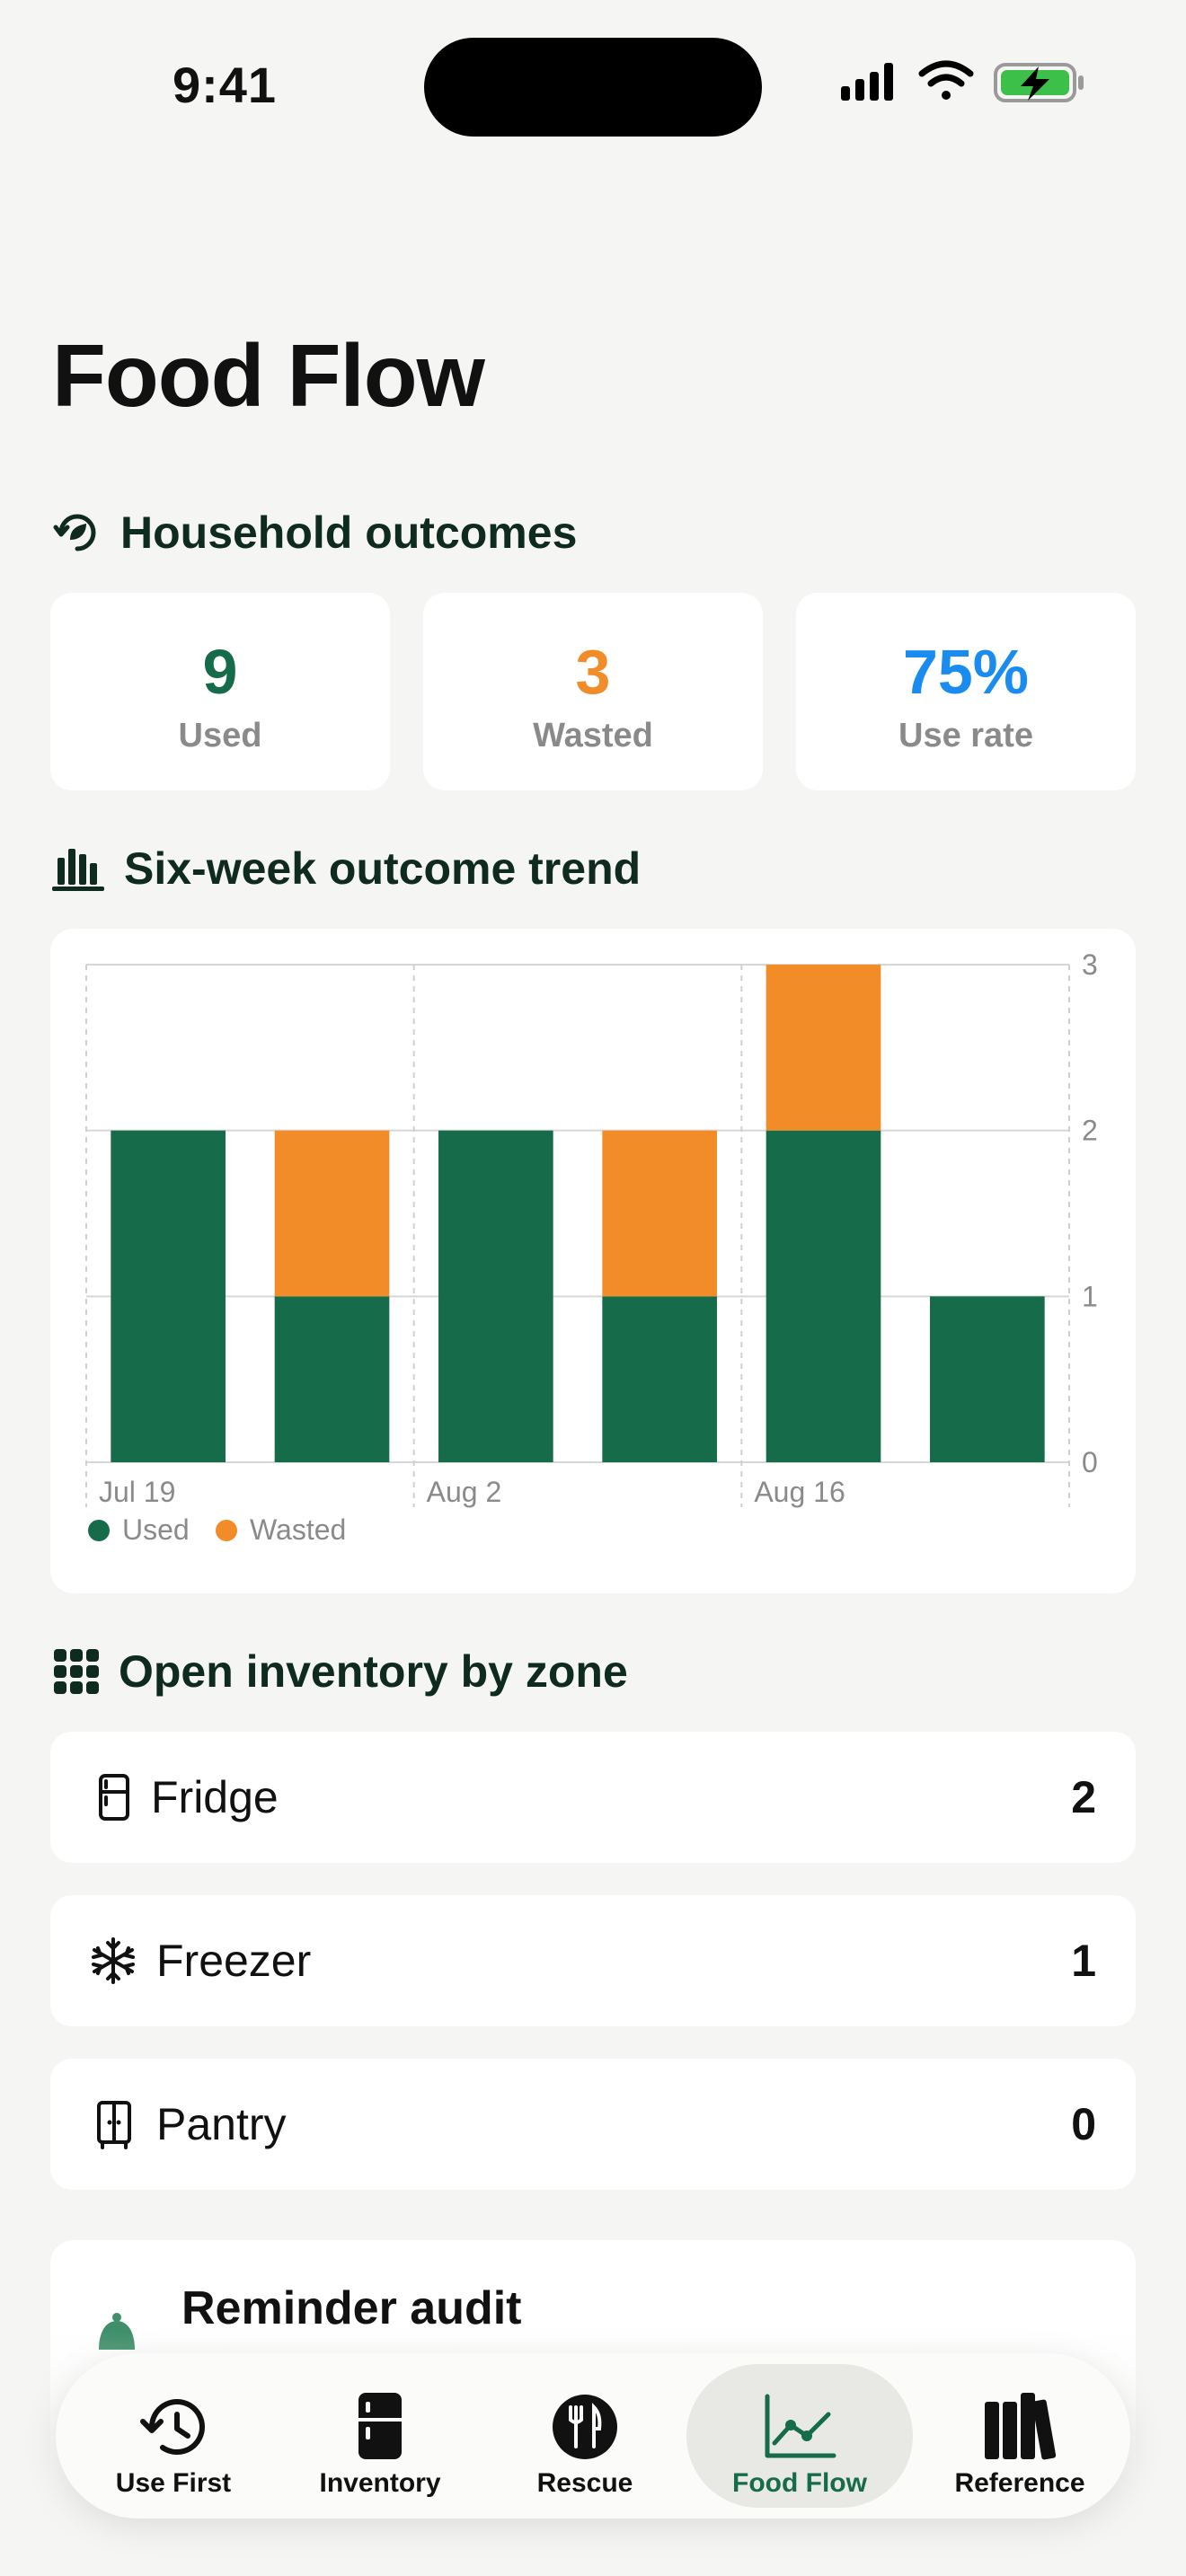 This screenshot has width=1186, height=2576. What do you see at coordinates (78, 870) in the screenshot?
I see `bar-chart-icon` at bounding box center [78, 870].